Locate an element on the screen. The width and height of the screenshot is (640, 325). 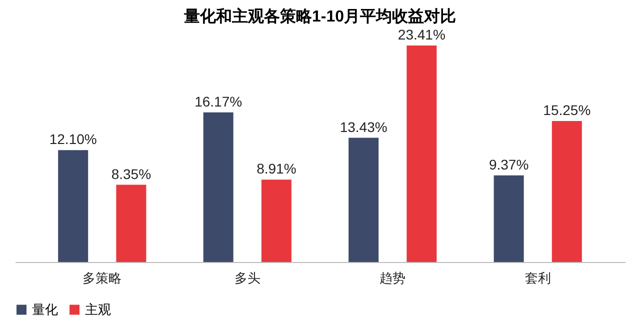
data-label: 12.10% is located at coordinates (73, 139).